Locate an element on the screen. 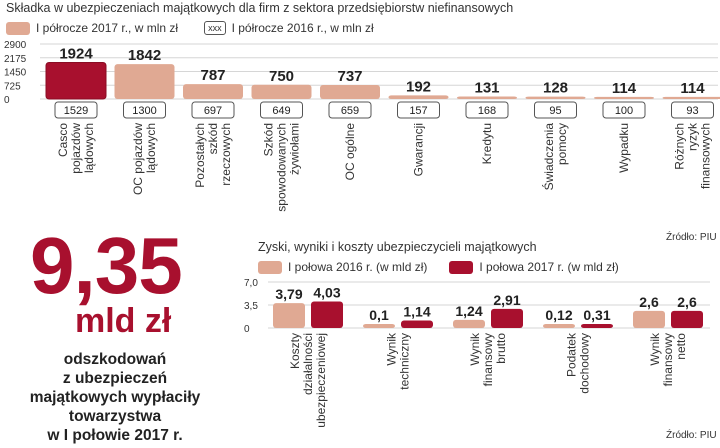 This screenshot has width=720, height=448. data-label-2016: 95 is located at coordinates (555, 111).